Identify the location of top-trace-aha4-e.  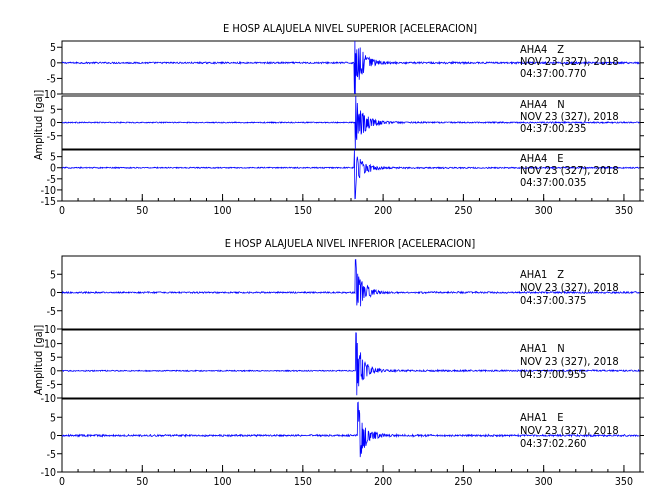
(350, 174).